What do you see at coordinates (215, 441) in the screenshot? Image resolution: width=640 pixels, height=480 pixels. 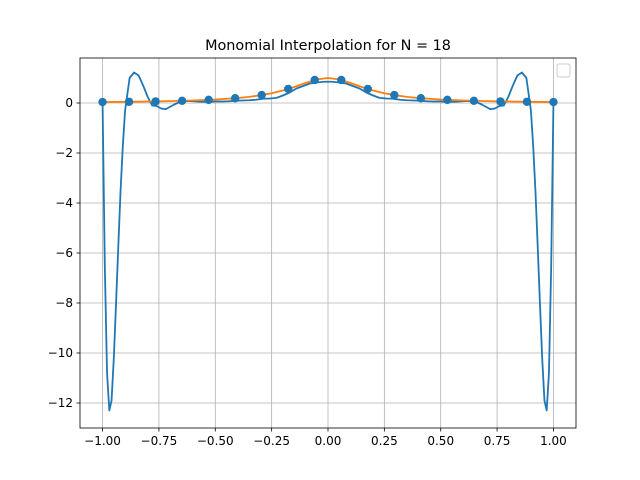 I see `x-tick-label: −0.50` at bounding box center [215, 441].